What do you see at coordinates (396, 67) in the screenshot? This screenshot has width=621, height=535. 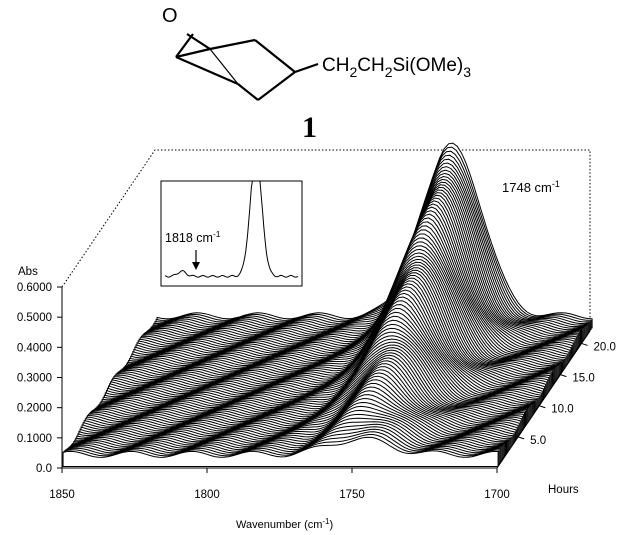 I see `substituent-label: CH2CH2Si(OMe)3` at bounding box center [396, 67].